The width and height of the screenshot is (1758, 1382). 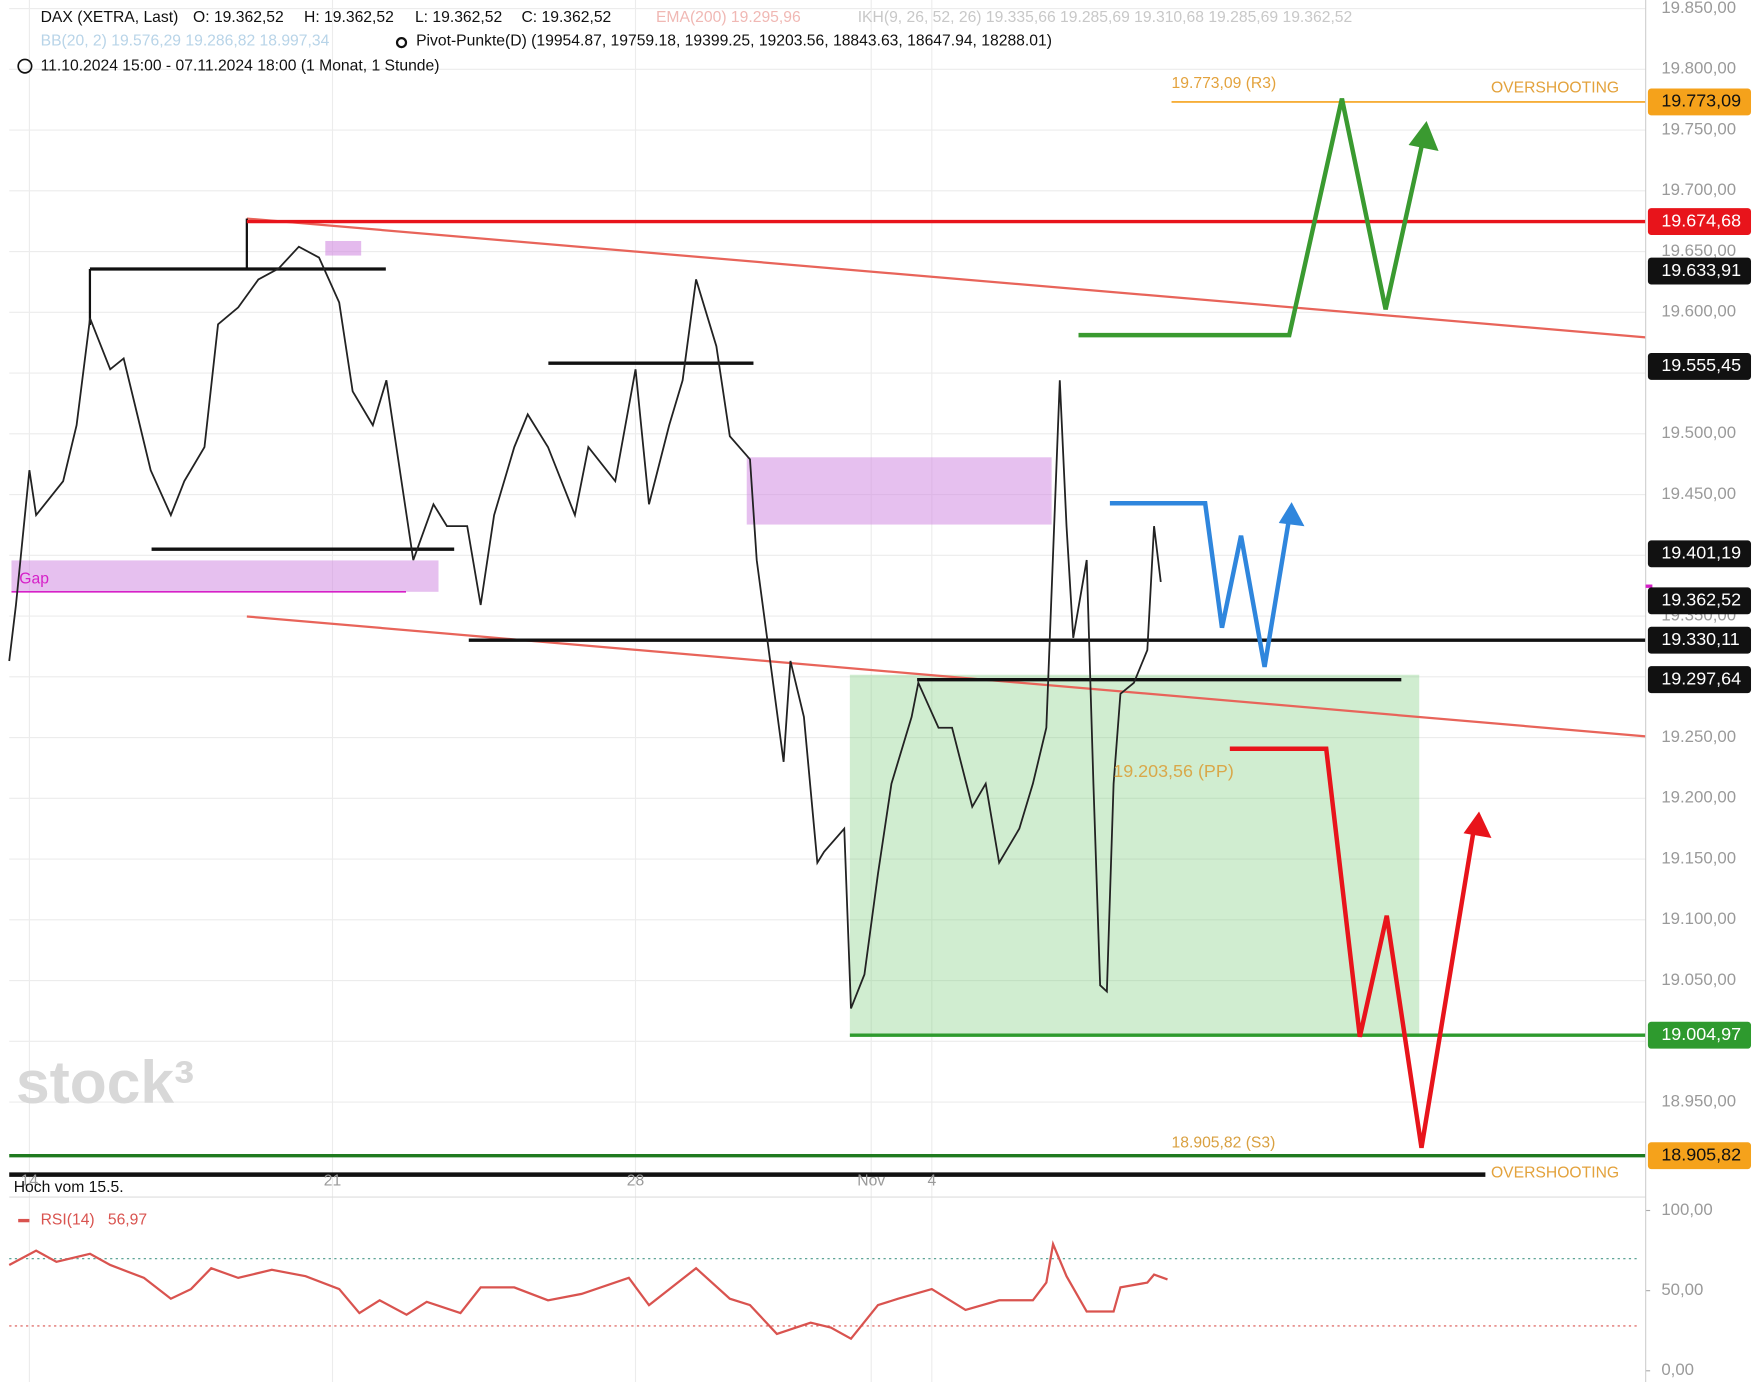 I want to click on annotation: Hoch vom 15.5., so click(x=69, y=1187).